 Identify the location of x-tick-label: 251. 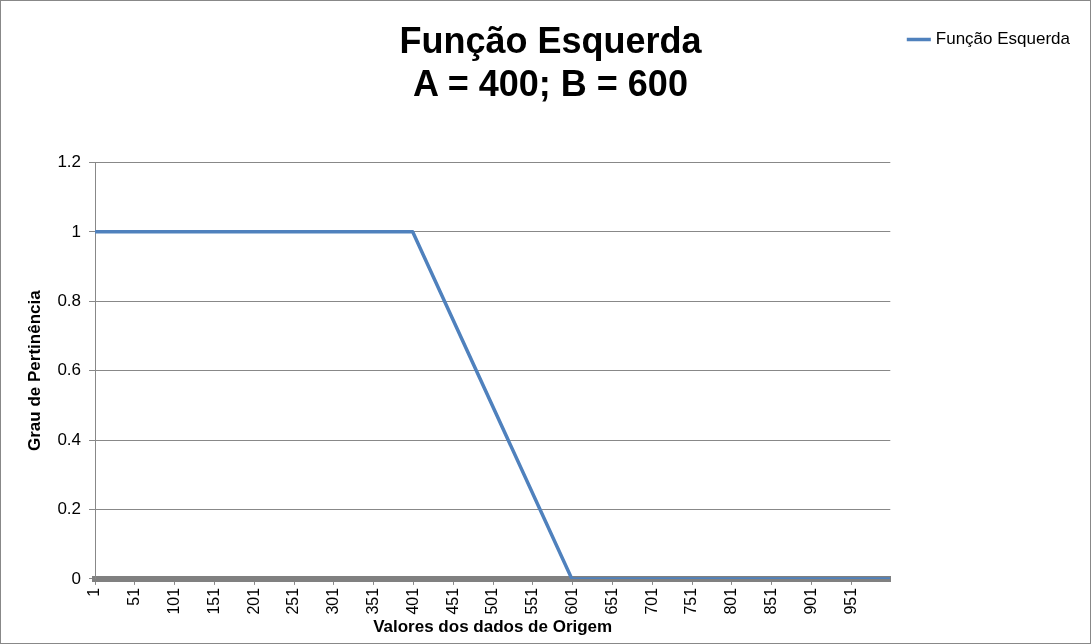
(293, 601).